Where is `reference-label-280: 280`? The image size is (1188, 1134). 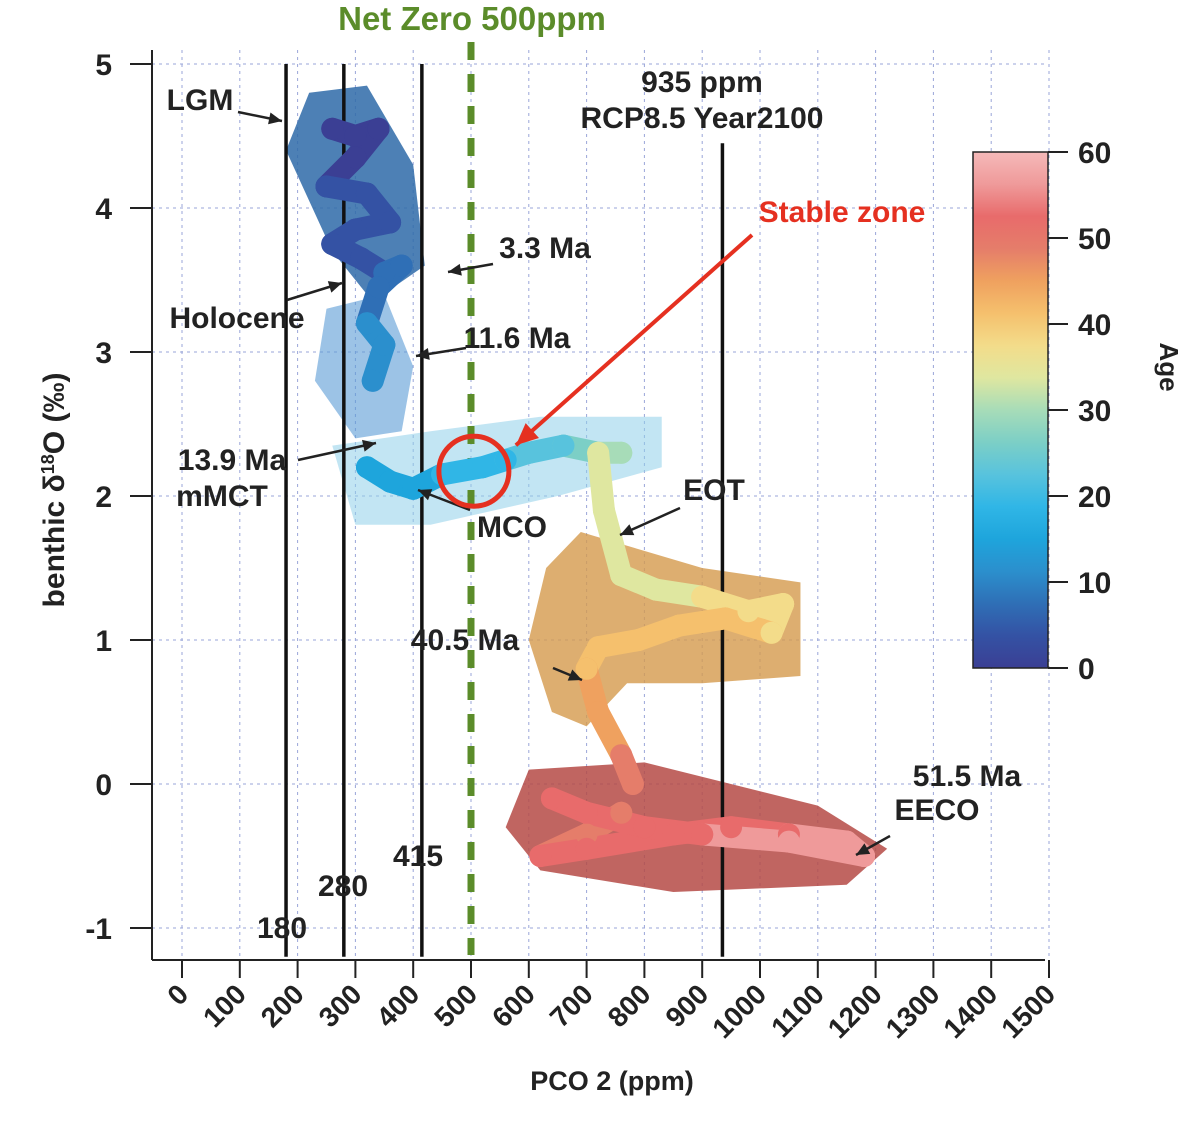
reference-label-280: 280 is located at coordinates (343, 886).